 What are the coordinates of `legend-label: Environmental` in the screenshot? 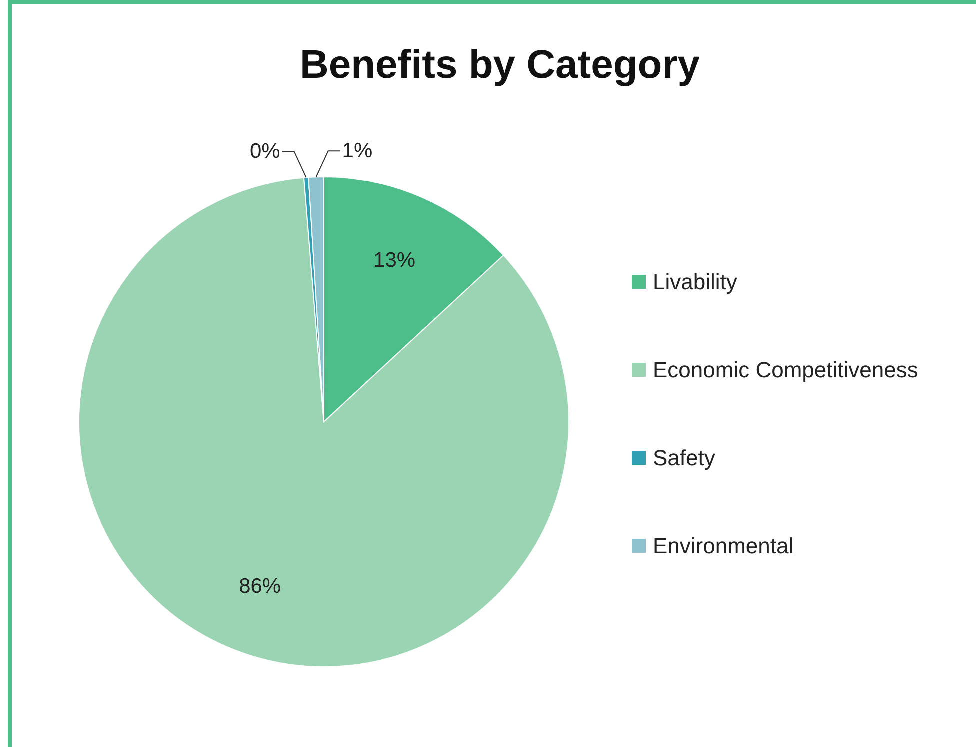 It's located at (723, 546).